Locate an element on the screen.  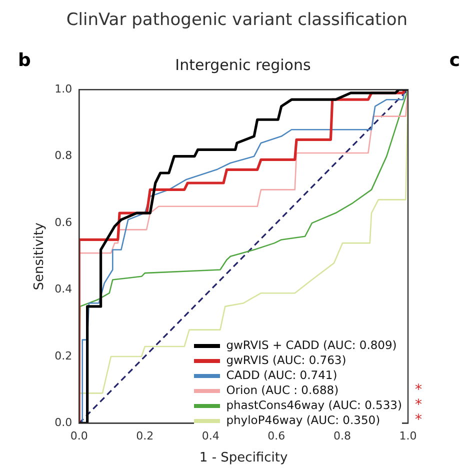
y-tick-label: 0.6 is located at coordinates (63, 222).